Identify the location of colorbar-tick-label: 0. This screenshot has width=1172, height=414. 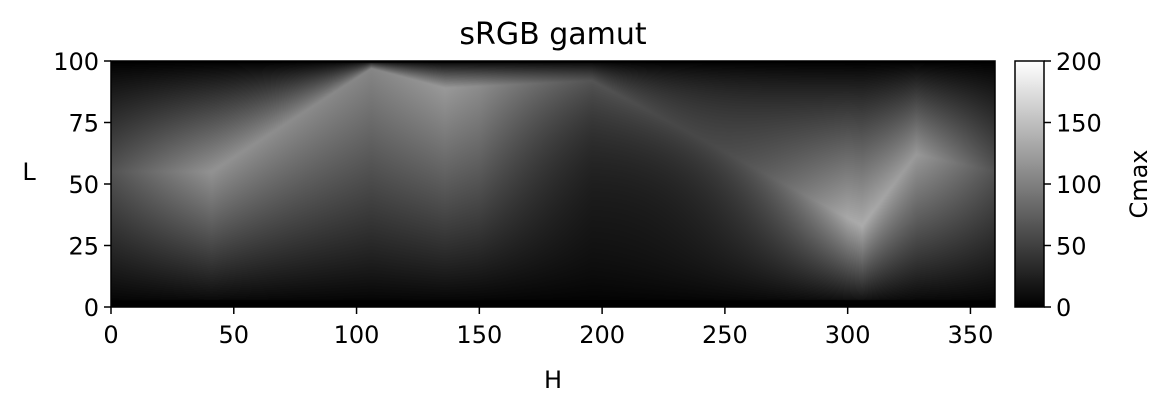
(1063, 308).